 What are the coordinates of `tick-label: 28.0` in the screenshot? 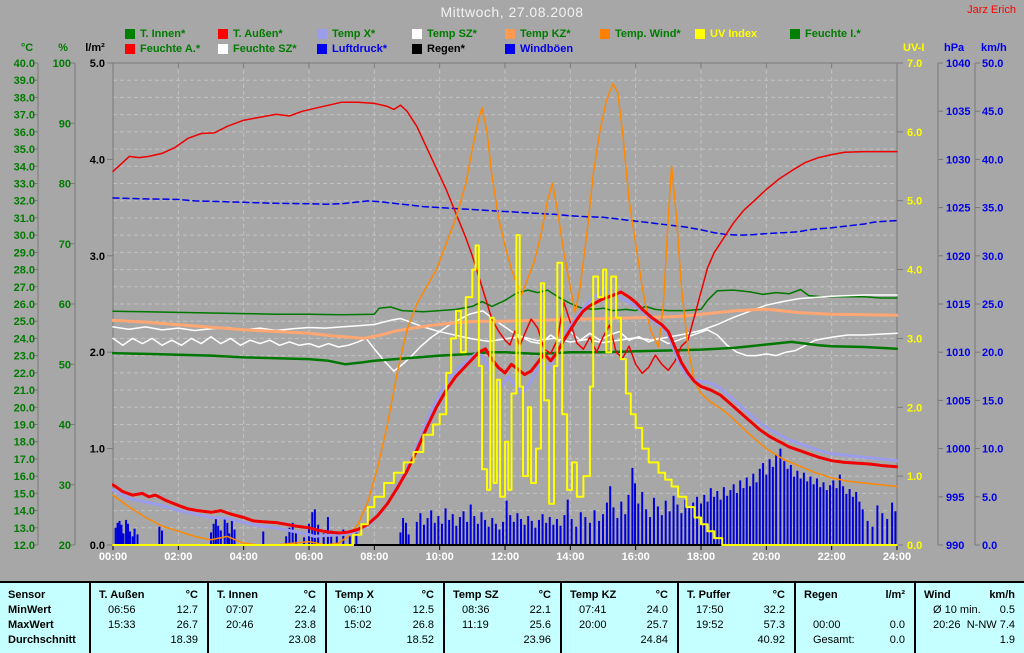 It's located at (24, 271).